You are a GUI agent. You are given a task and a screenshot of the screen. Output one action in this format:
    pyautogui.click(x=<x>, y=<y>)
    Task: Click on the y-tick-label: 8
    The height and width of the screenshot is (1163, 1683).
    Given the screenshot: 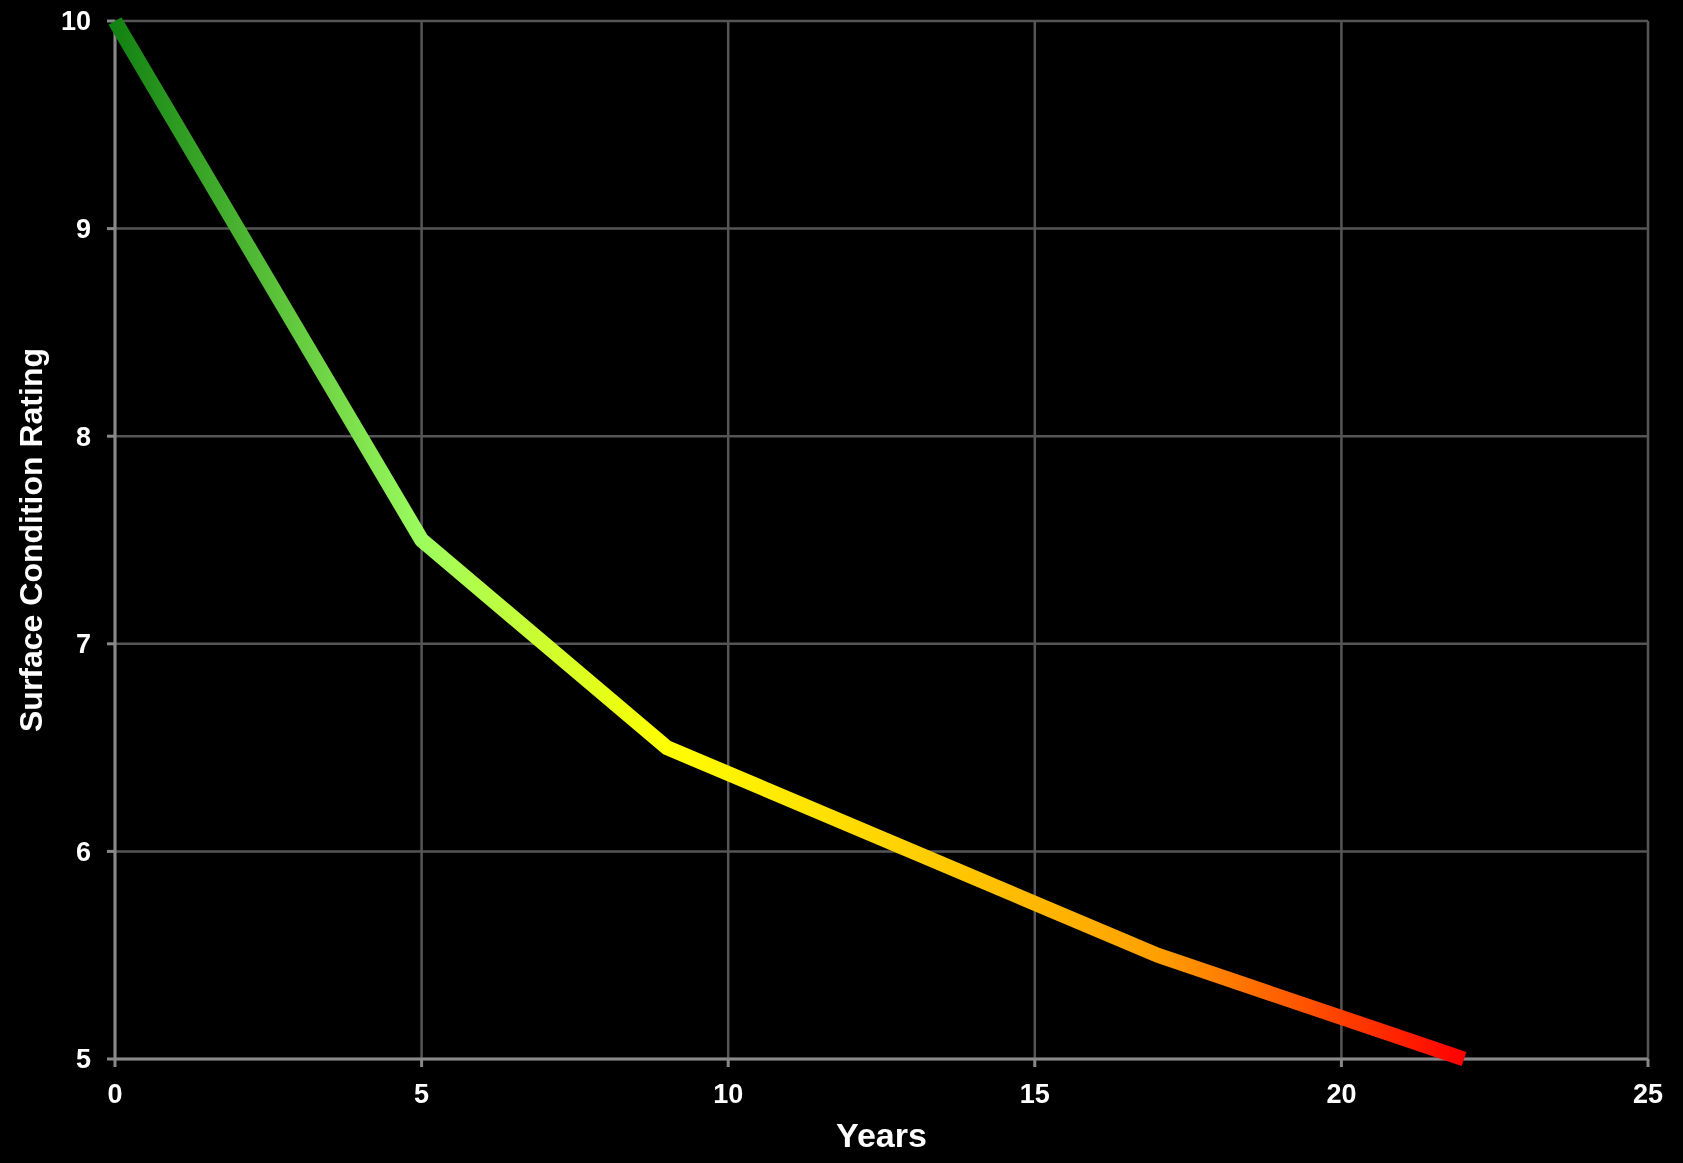 What is the action you would take?
    pyautogui.click(x=83, y=436)
    